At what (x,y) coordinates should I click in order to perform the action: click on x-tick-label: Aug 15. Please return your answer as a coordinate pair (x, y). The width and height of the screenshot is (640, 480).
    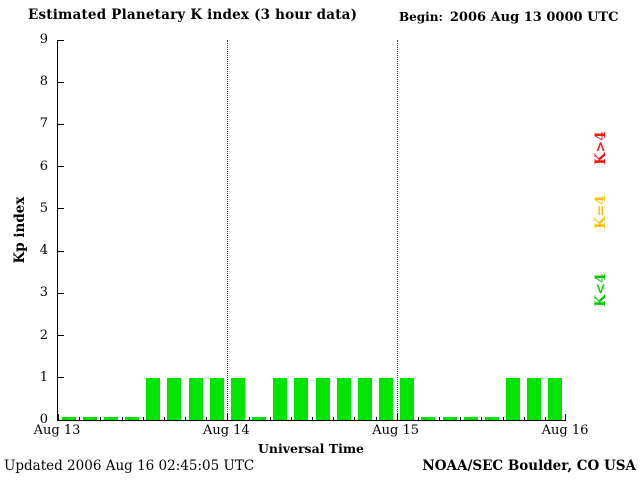
    Looking at the image, I should click on (396, 430).